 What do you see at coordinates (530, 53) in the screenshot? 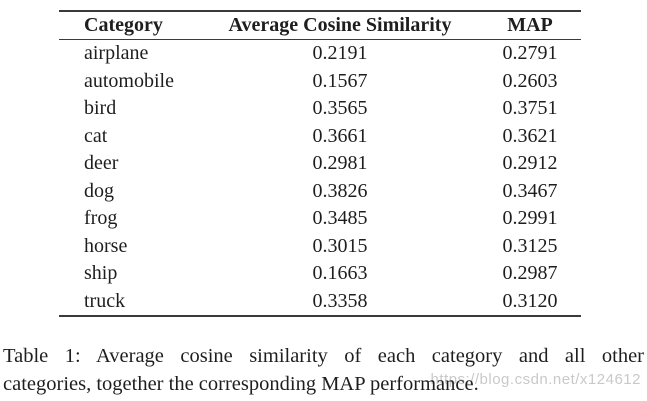
I see `cell-map: 0.2791` at bounding box center [530, 53].